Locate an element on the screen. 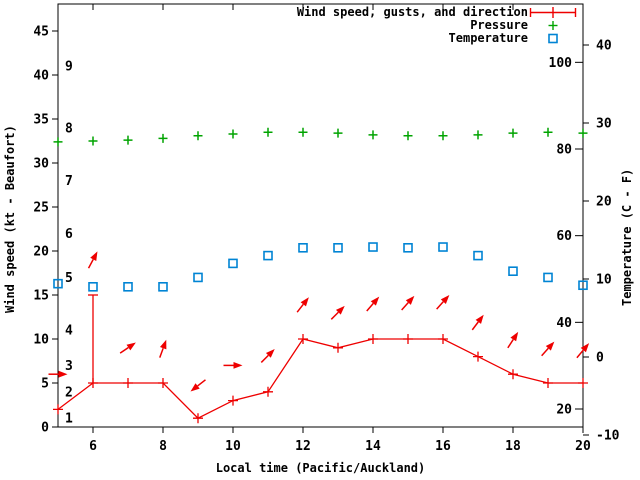 The width and height of the screenshot is (640, 480). legend-item-pressure: Pressure is located at coordinates (437, 25).